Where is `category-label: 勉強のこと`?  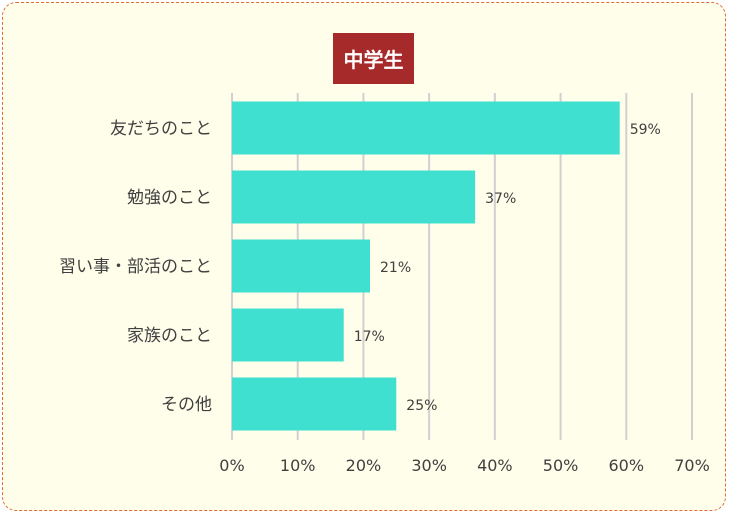 category-label: 勉強のこと is located at coordinates (169, 198).